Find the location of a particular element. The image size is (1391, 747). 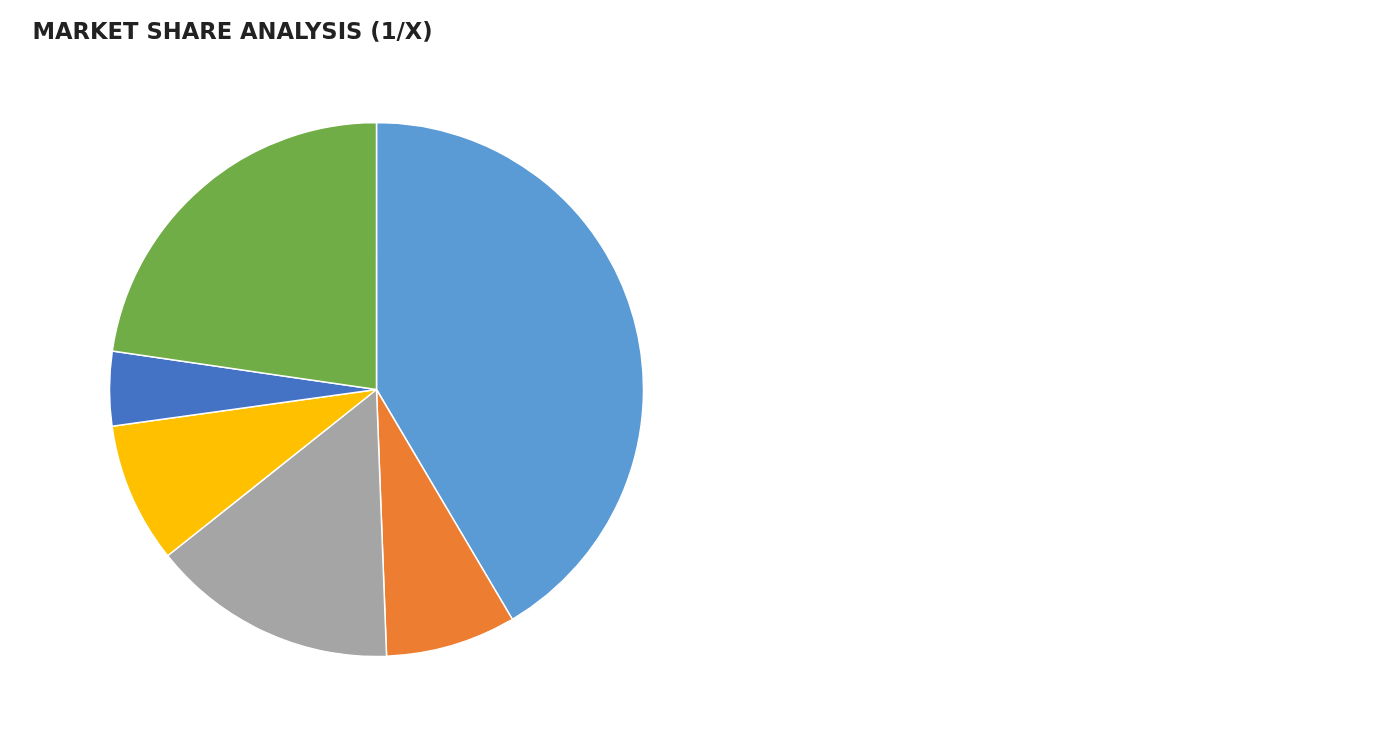

chart-title: MARKET SHARE ANALYSIS (1/X) is located at coordinates (232, 30).